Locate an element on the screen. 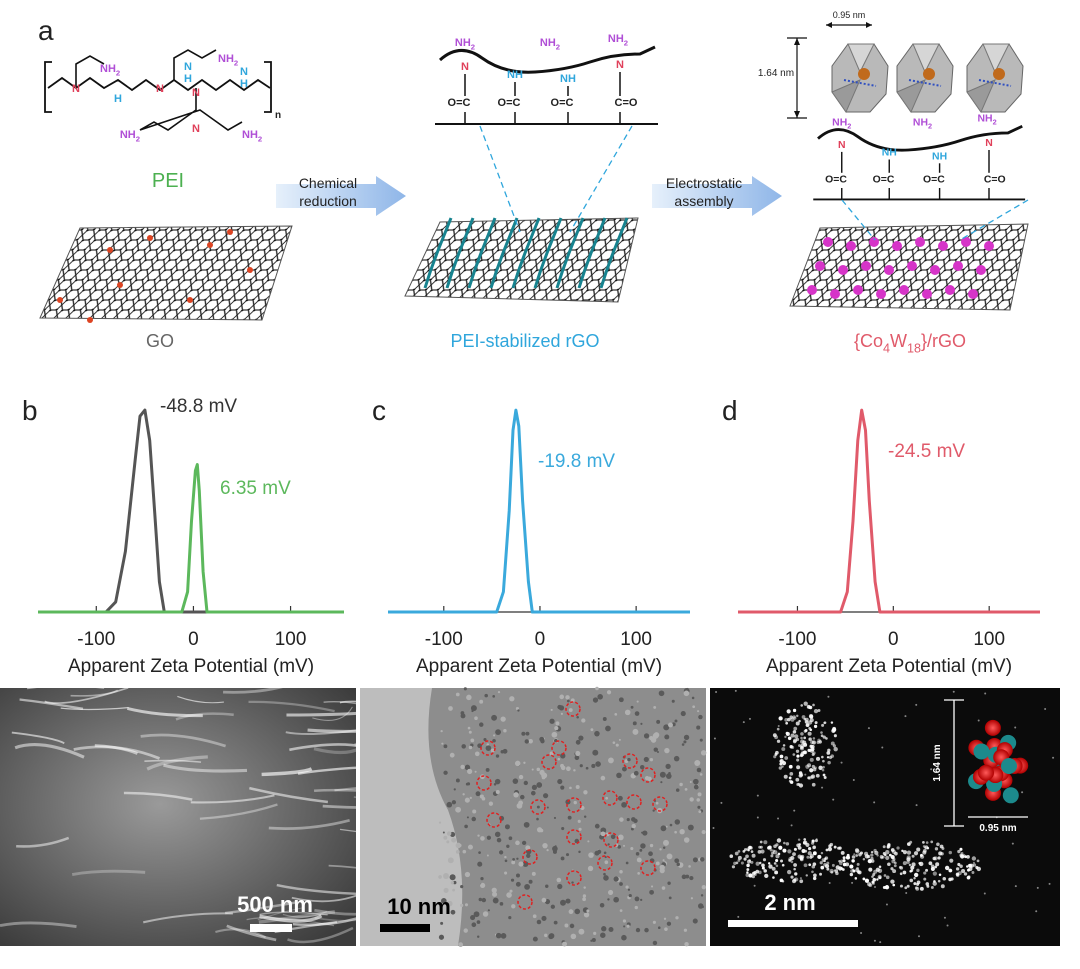 This screenshot has height=969, width=1080. label: NH2 is located at coordinates (110, 70).